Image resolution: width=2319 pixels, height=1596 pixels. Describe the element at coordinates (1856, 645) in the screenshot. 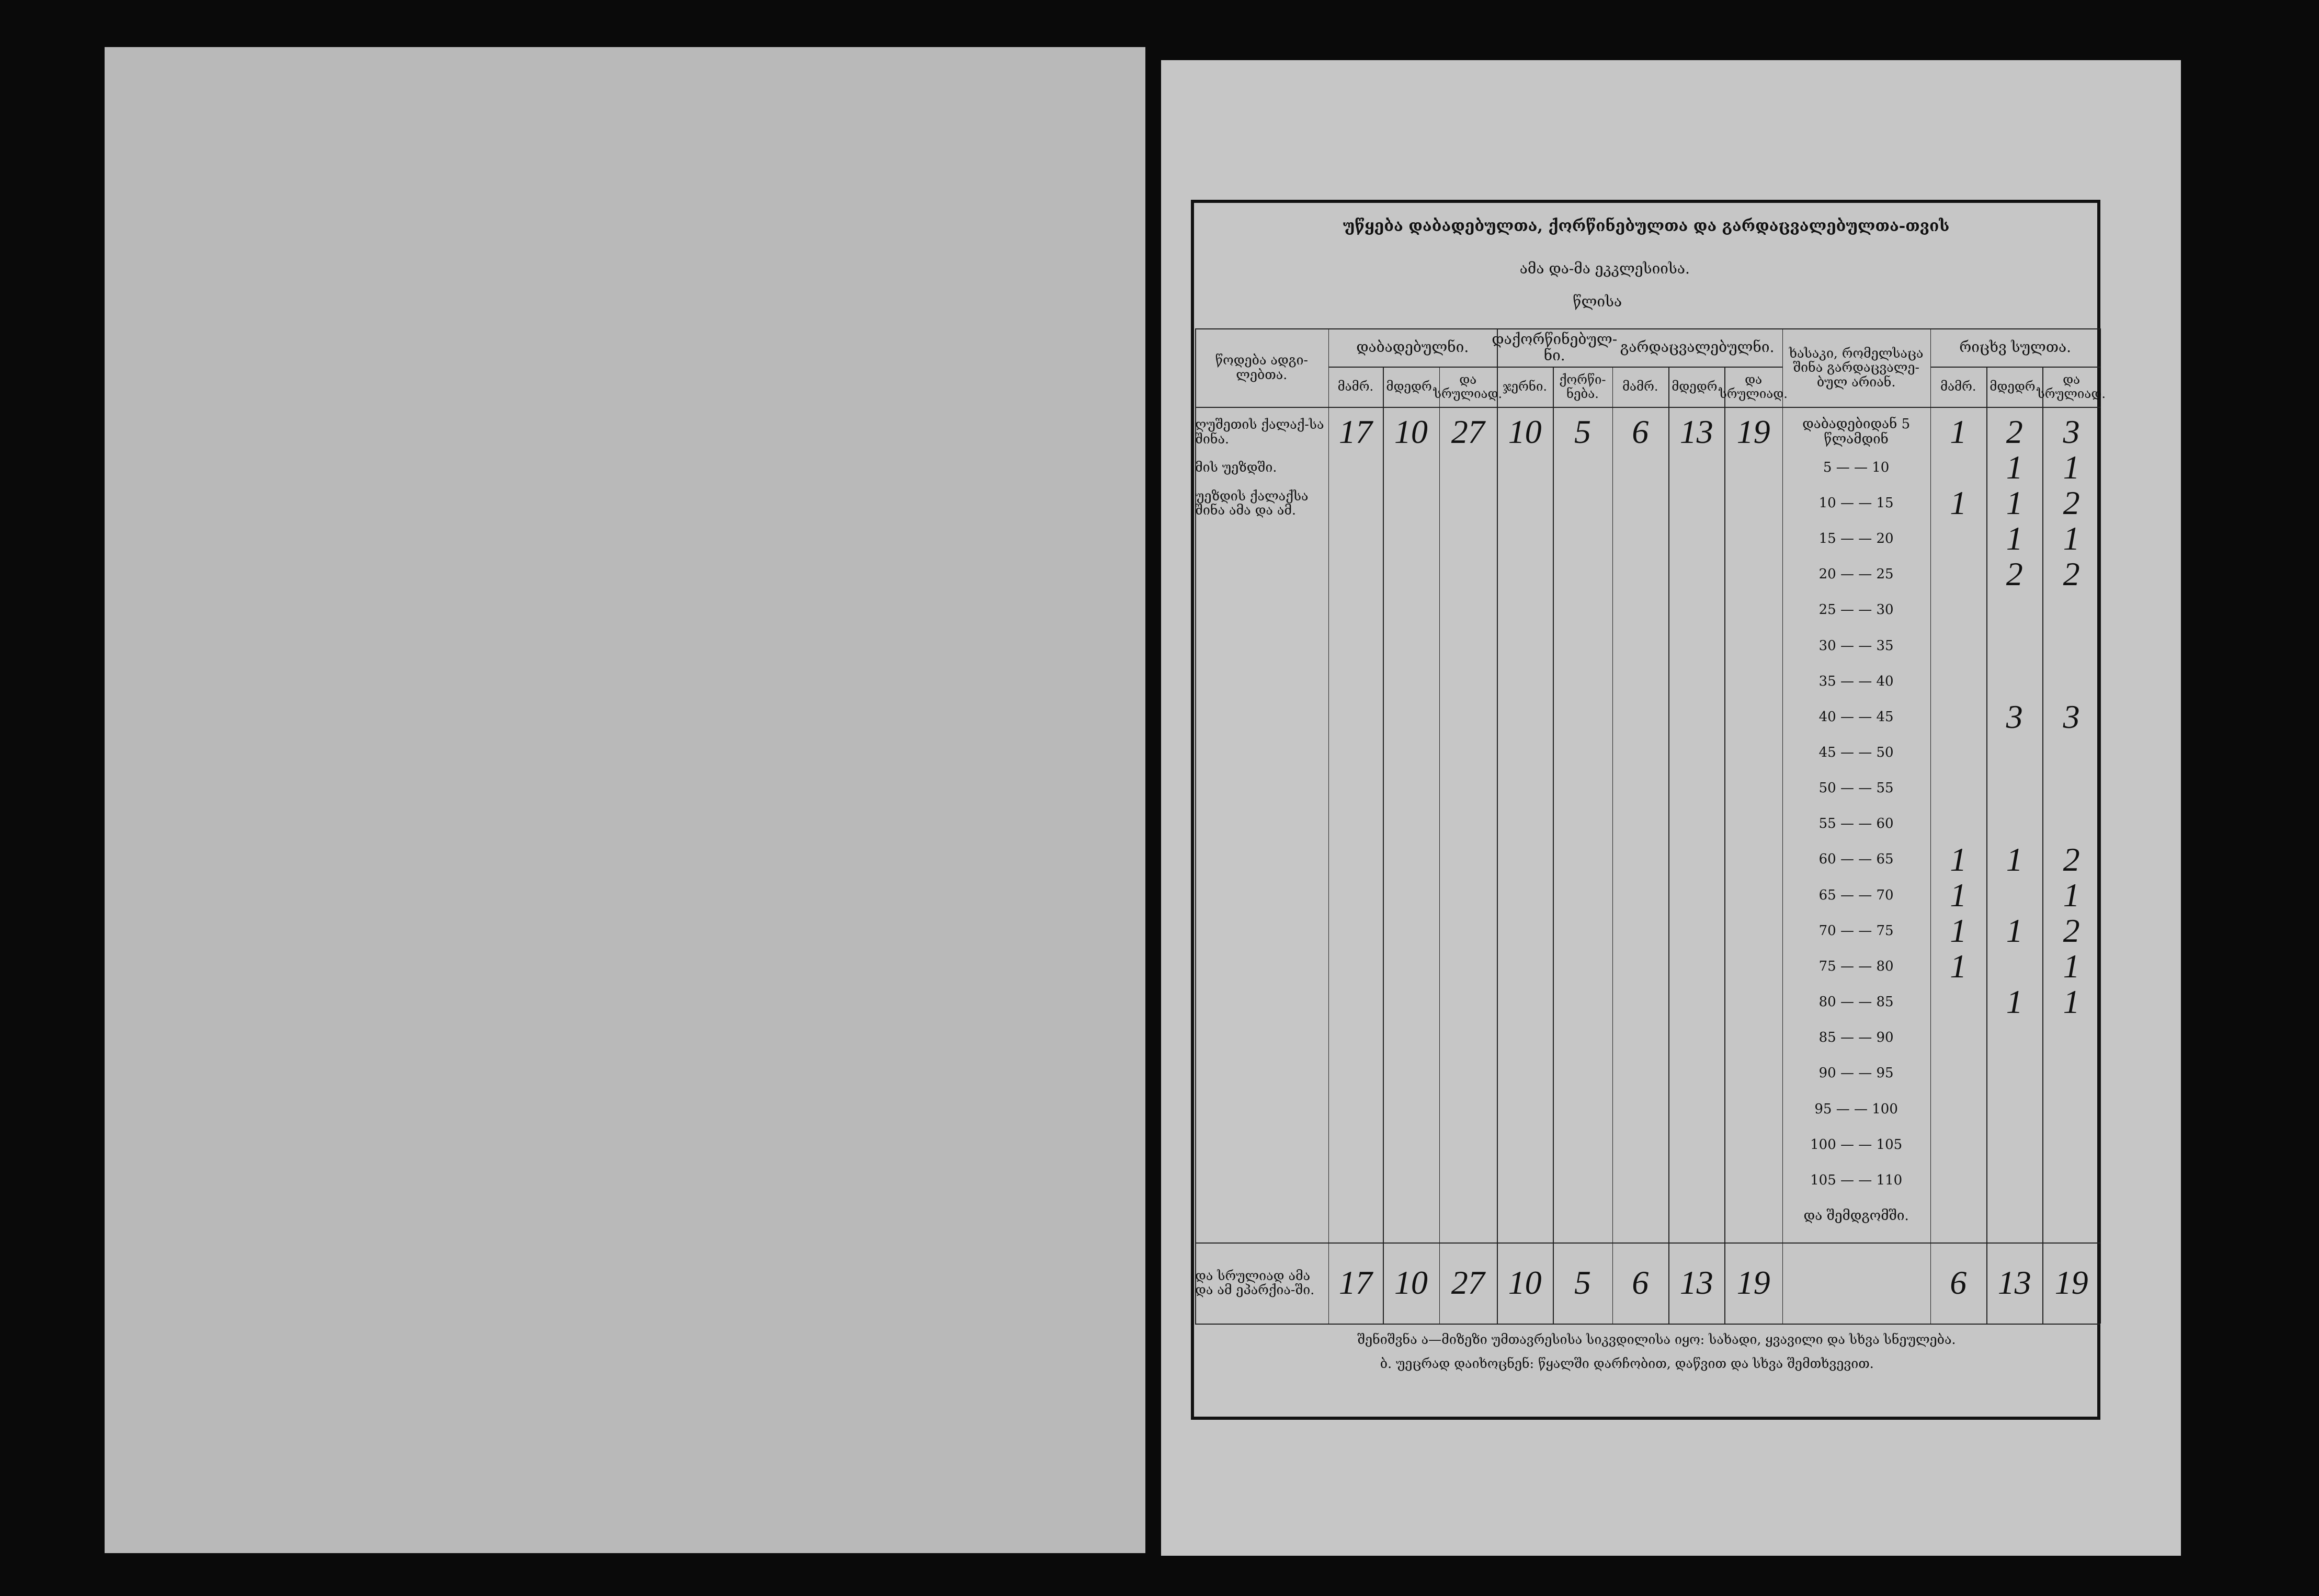

I see `cell-text: 30 — — 35` at that location.